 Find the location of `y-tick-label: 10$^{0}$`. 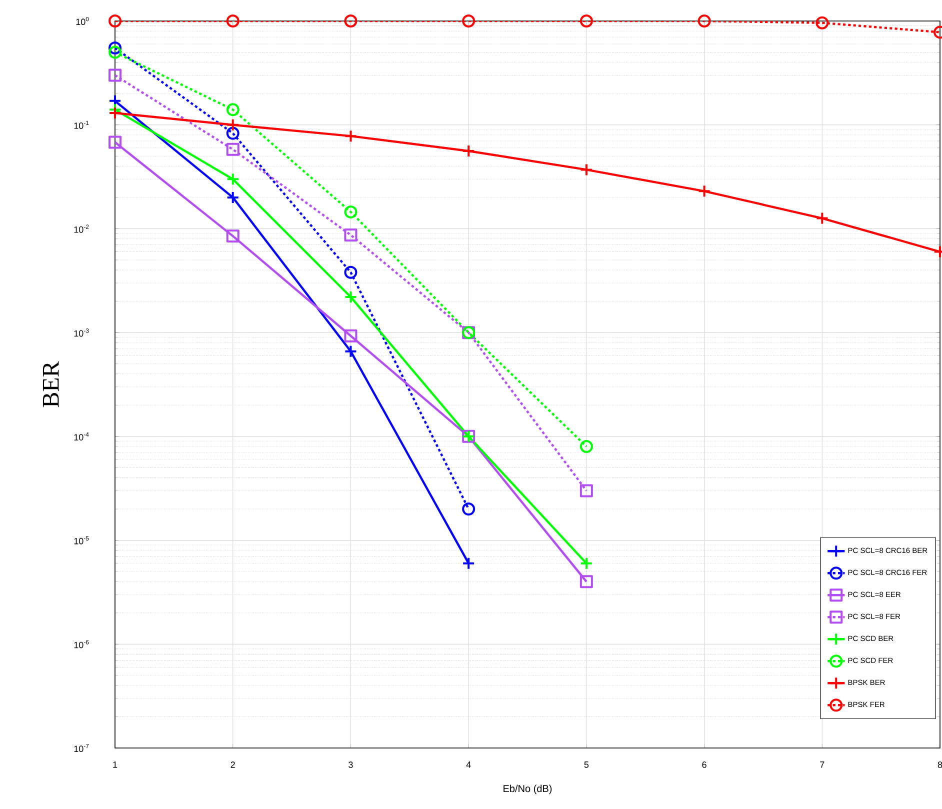

y-tick-label: 10$^{0}$ is located at coordinates (82, 21).